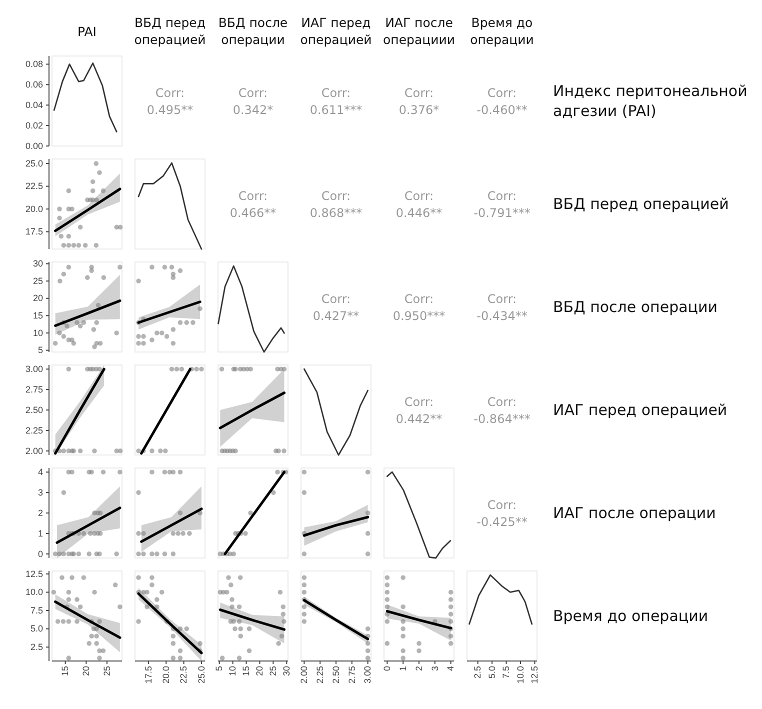 This screenshot has height=709, width=762. I want to click on y-tick-label: 0.04, so click(34, 105).